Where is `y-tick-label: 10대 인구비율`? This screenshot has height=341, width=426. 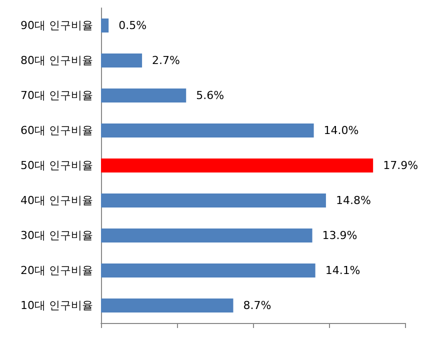 y-tick-label: 10대 인구비율 is located at coordinates (56, 305).